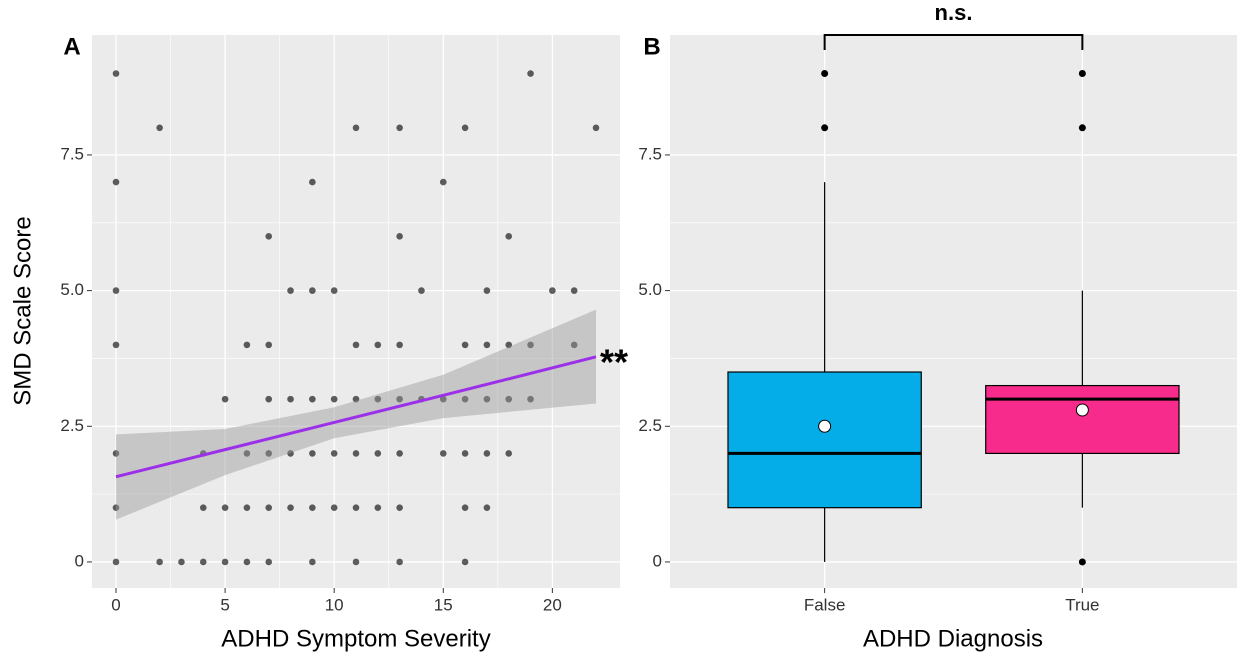 Image resolution: width=1239 pixels, height=657 pixels. What do you see at coordinates (953, 42) in the screenshot?
I see `significance-bracket` at bounding box center [953, 42].